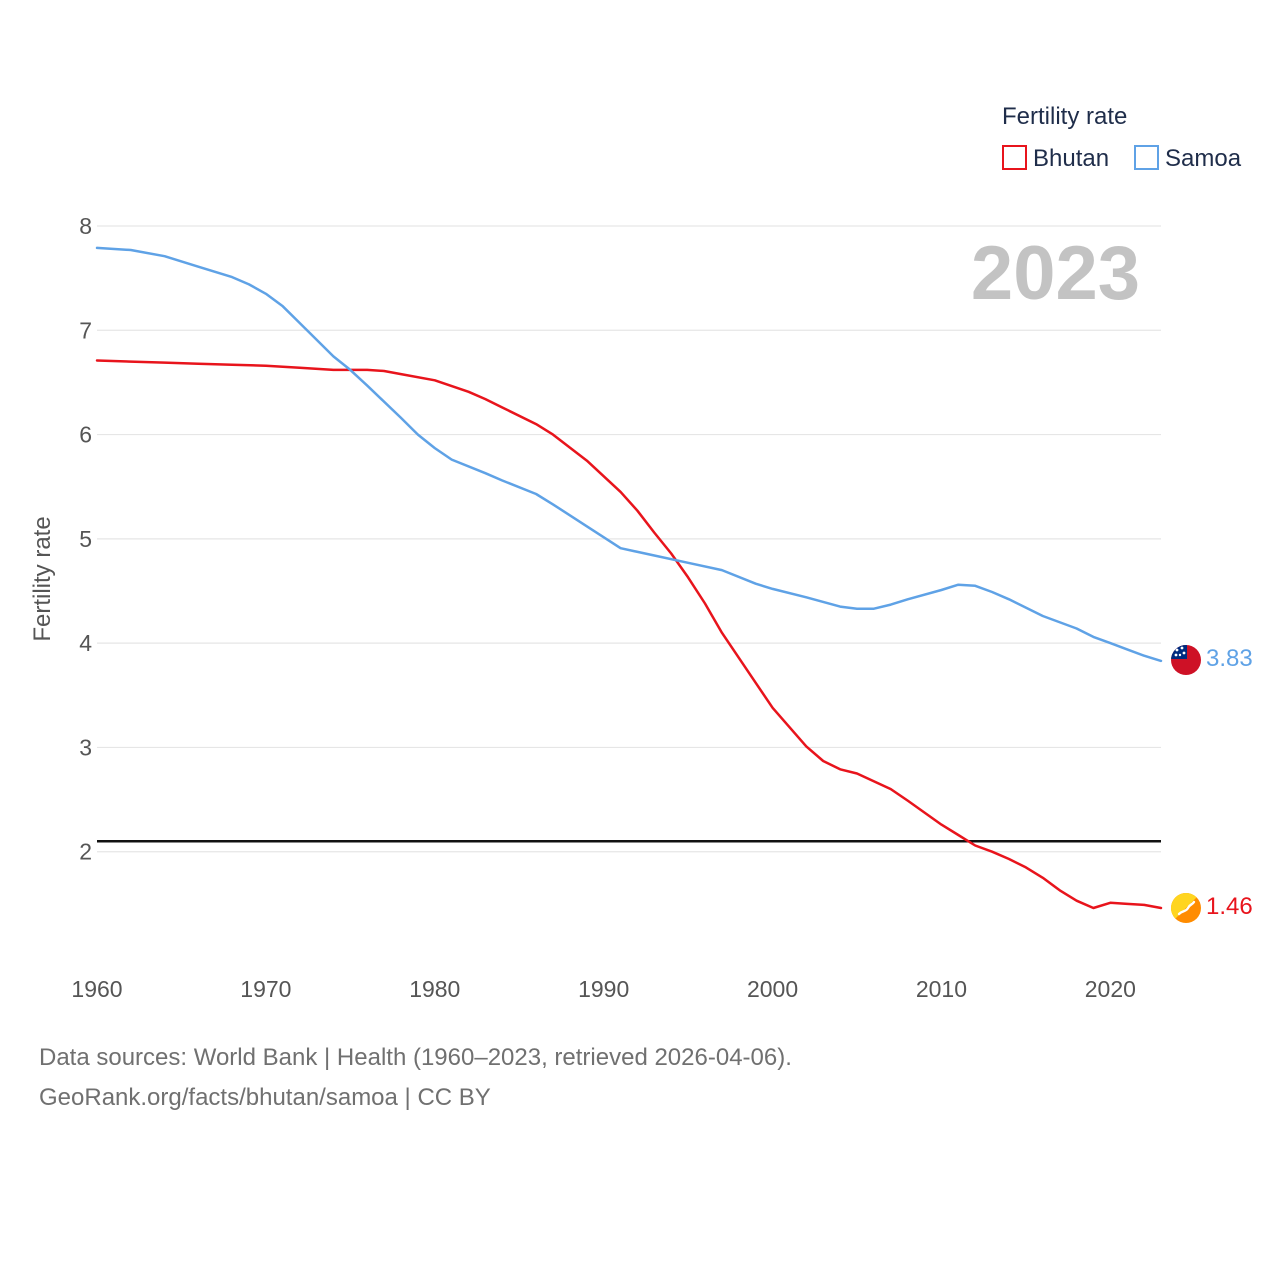 The width and height of the screenshot is (1280, 1280). I want to click on x-tick-label: 1960, so click(96, 989).